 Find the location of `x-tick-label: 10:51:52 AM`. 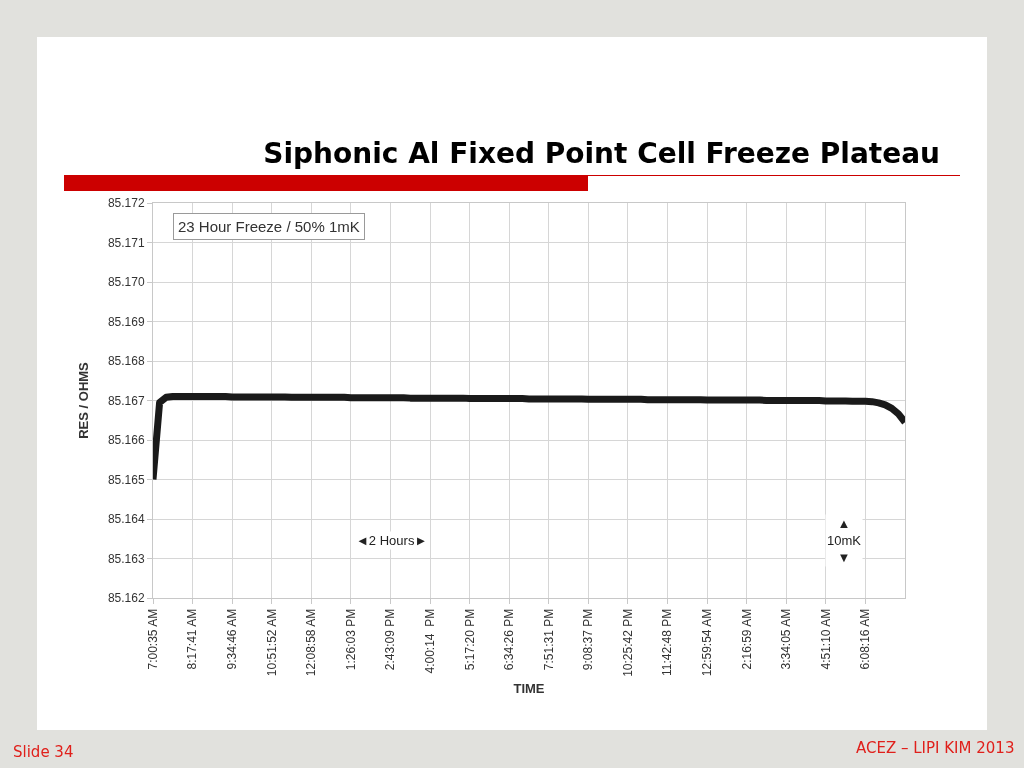

x-tick-label: 10:51:52 AM is located at coordinates (271, 642).